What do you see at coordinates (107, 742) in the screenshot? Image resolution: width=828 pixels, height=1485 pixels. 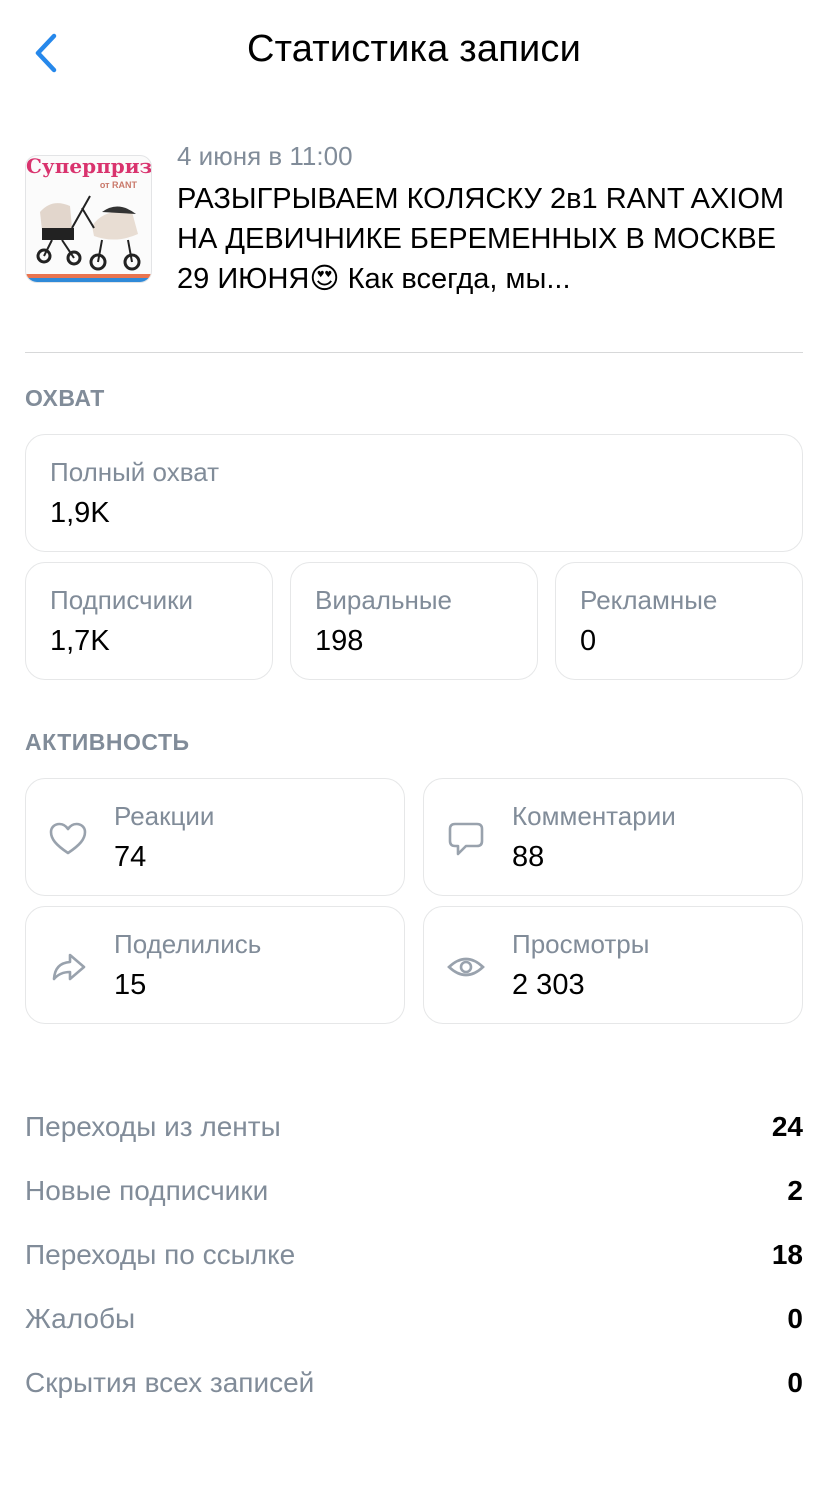 I see `activity-section-title: АКТИВНОСТЬ` at bounding box center [107, 742].